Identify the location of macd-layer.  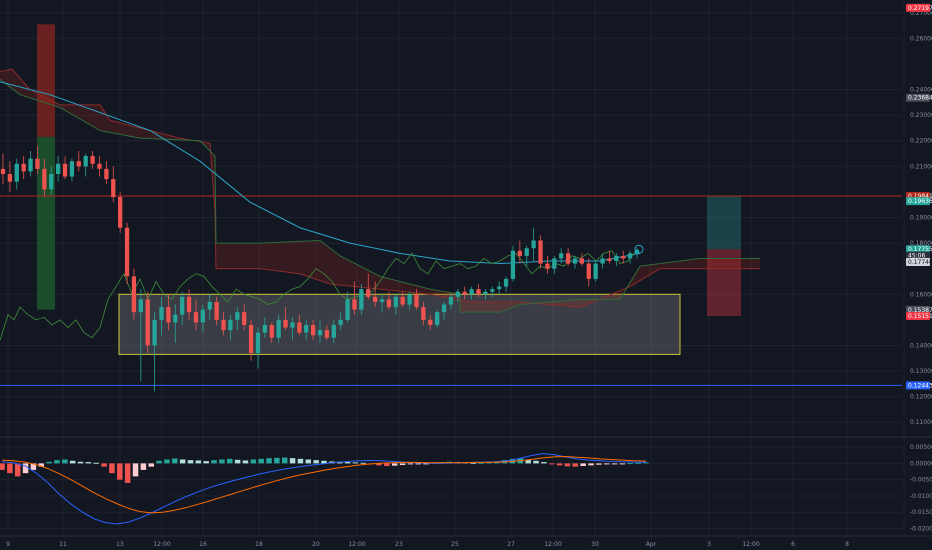
(324, 489).